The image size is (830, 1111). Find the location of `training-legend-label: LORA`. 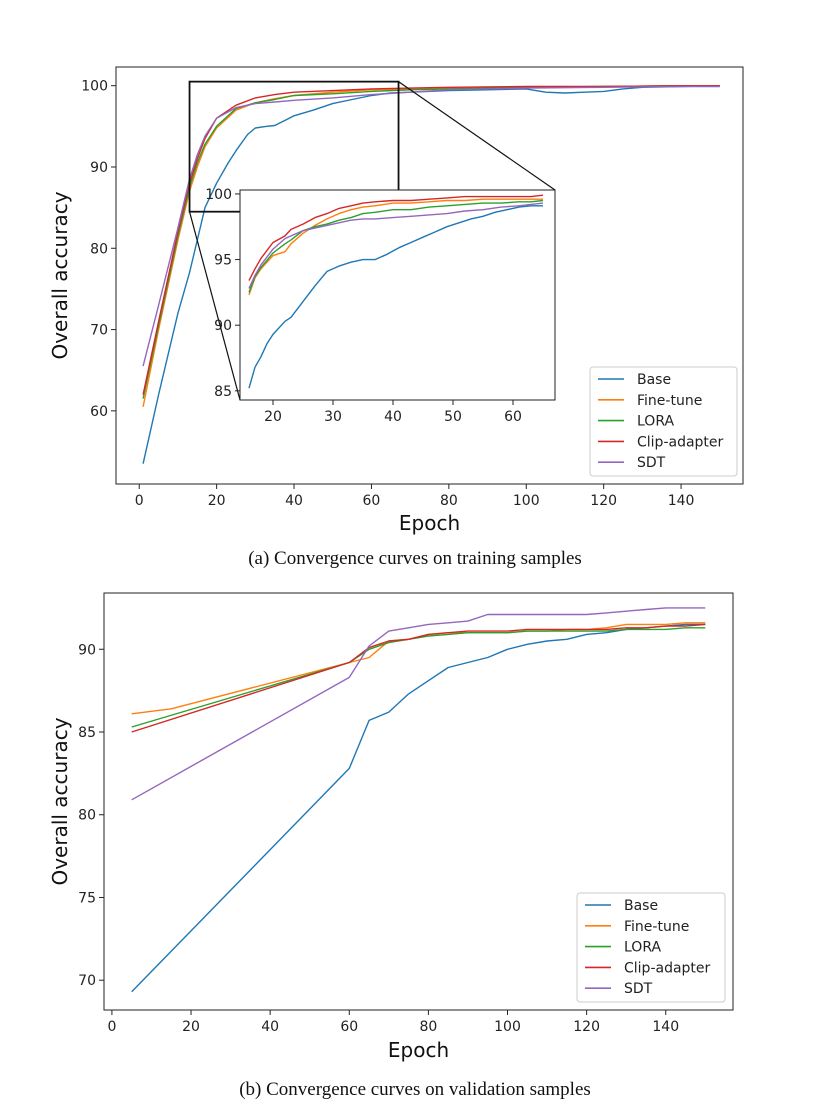

training-legend-label: LORA is located at coordinates (655, 422).